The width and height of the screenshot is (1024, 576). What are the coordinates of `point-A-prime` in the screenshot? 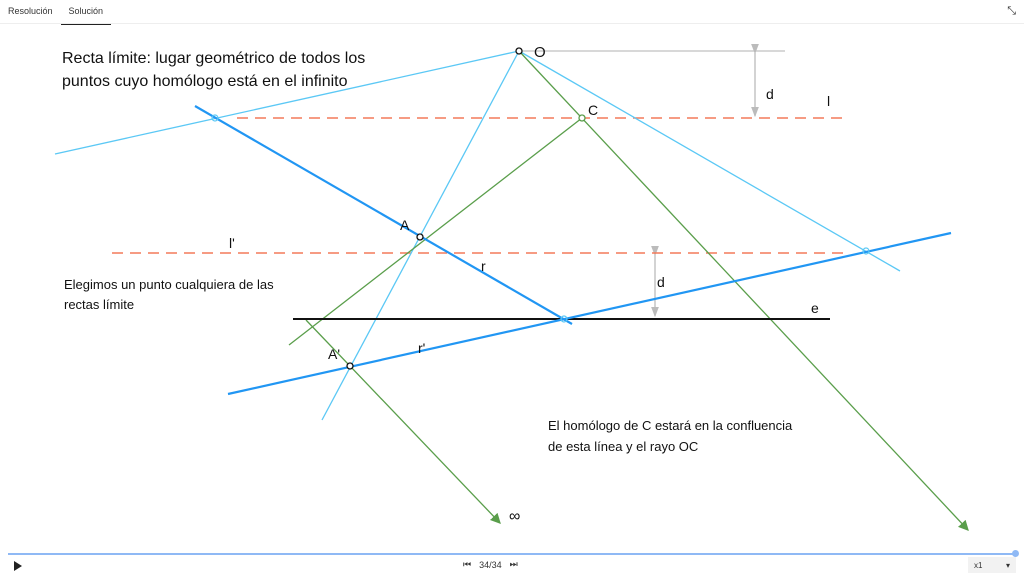 It's located at (350, 366).